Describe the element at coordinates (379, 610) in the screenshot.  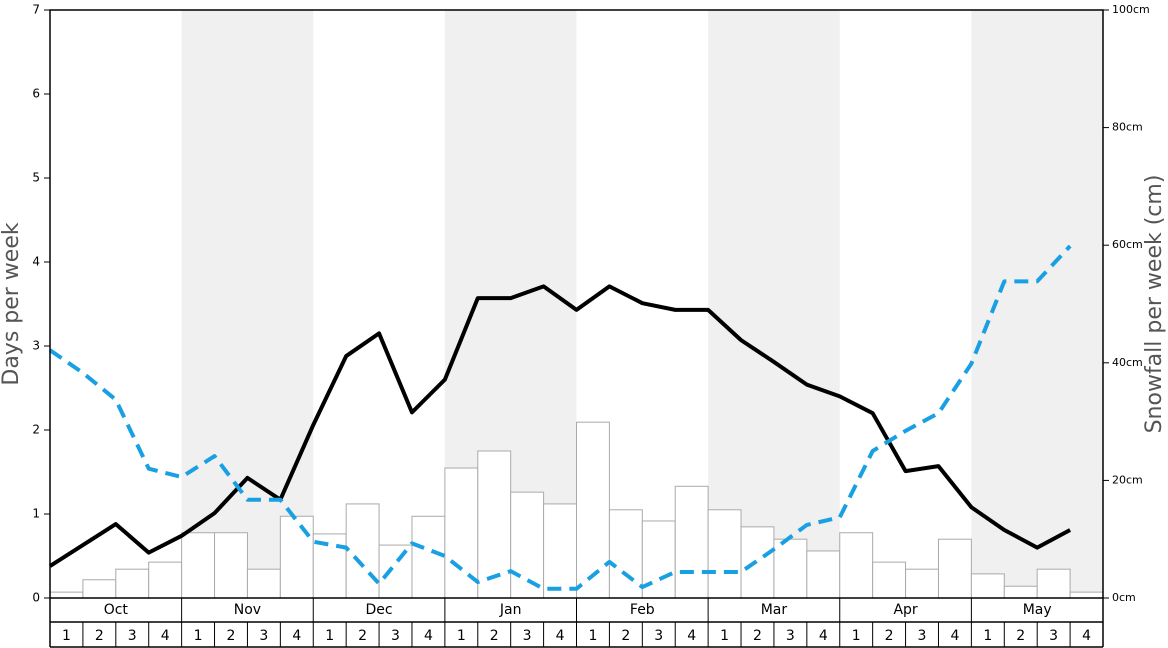
I see `month-label: Dec` at that location.